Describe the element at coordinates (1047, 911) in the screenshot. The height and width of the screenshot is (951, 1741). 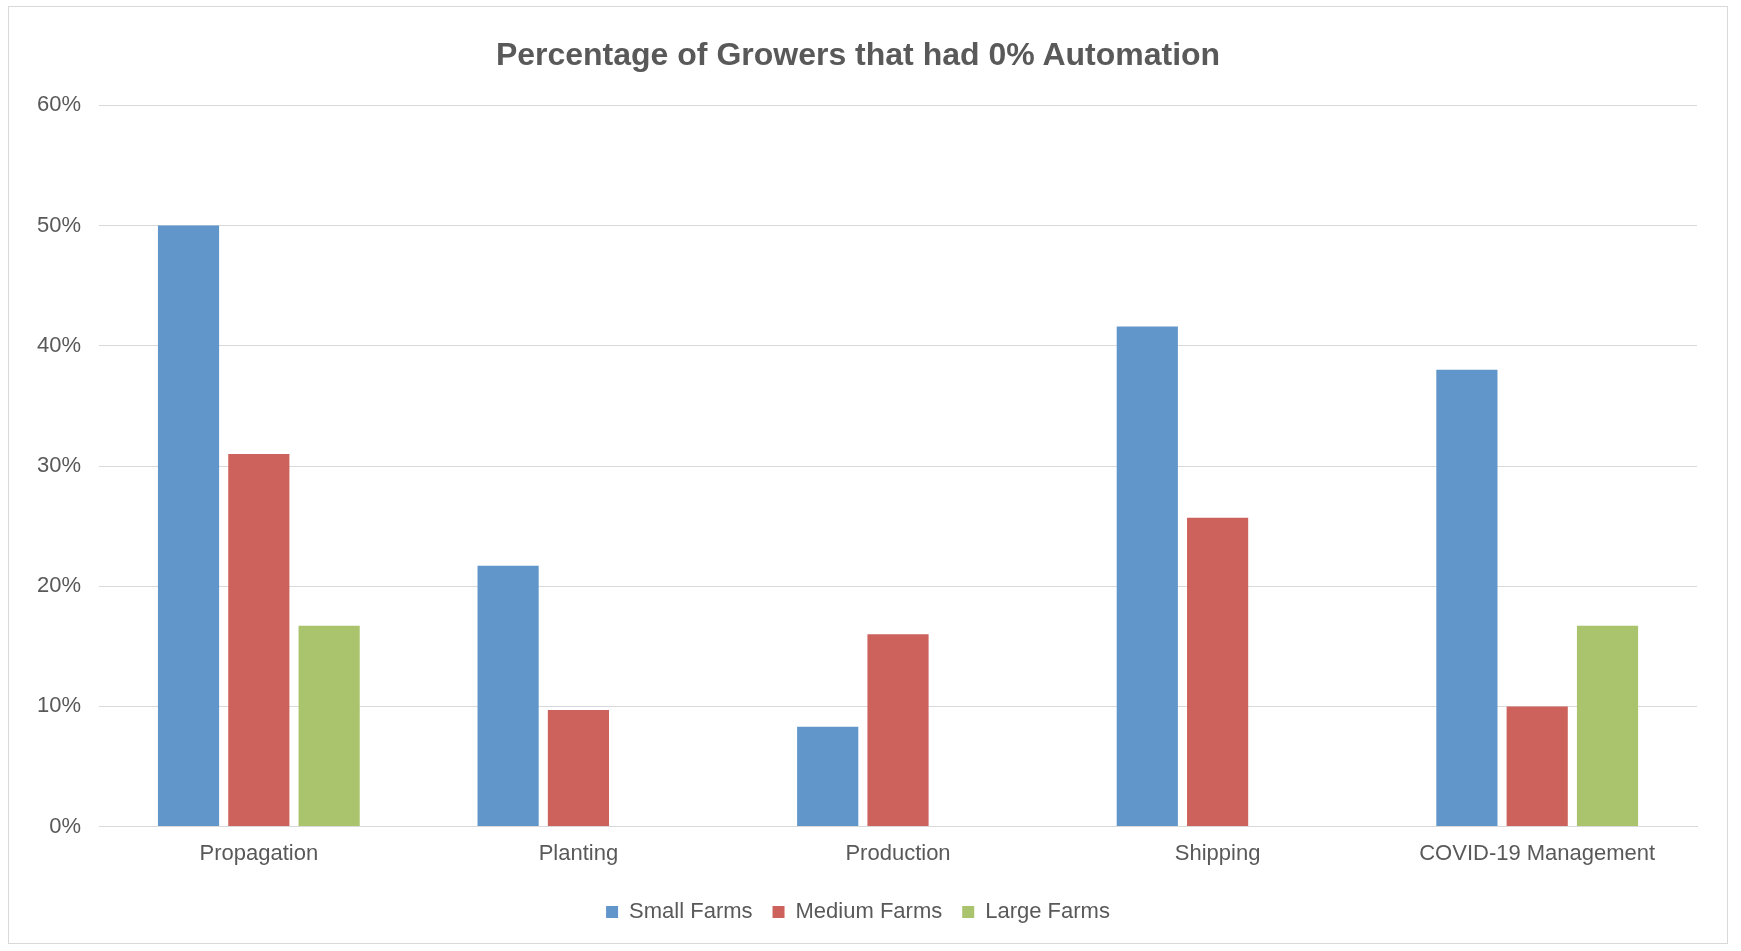
I see `legend-label: Large Farms` at that location.